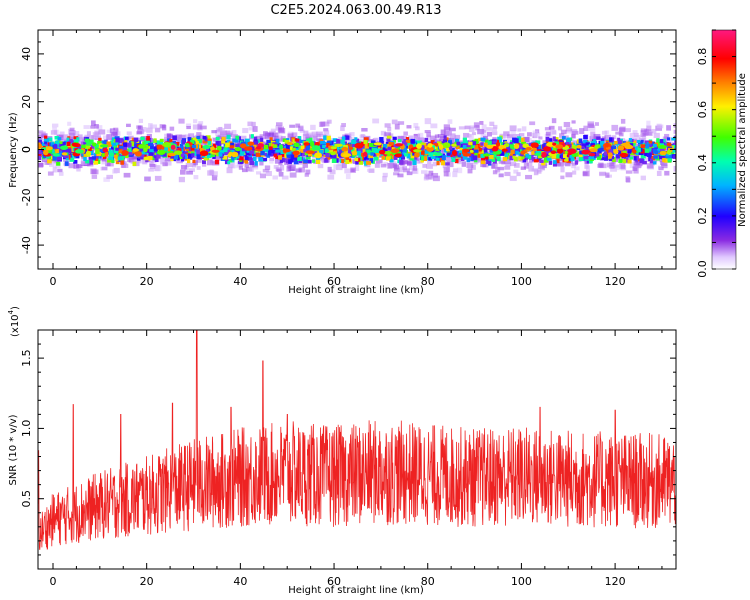  I want to click on x-tick-label: 80, so click(428, 581).